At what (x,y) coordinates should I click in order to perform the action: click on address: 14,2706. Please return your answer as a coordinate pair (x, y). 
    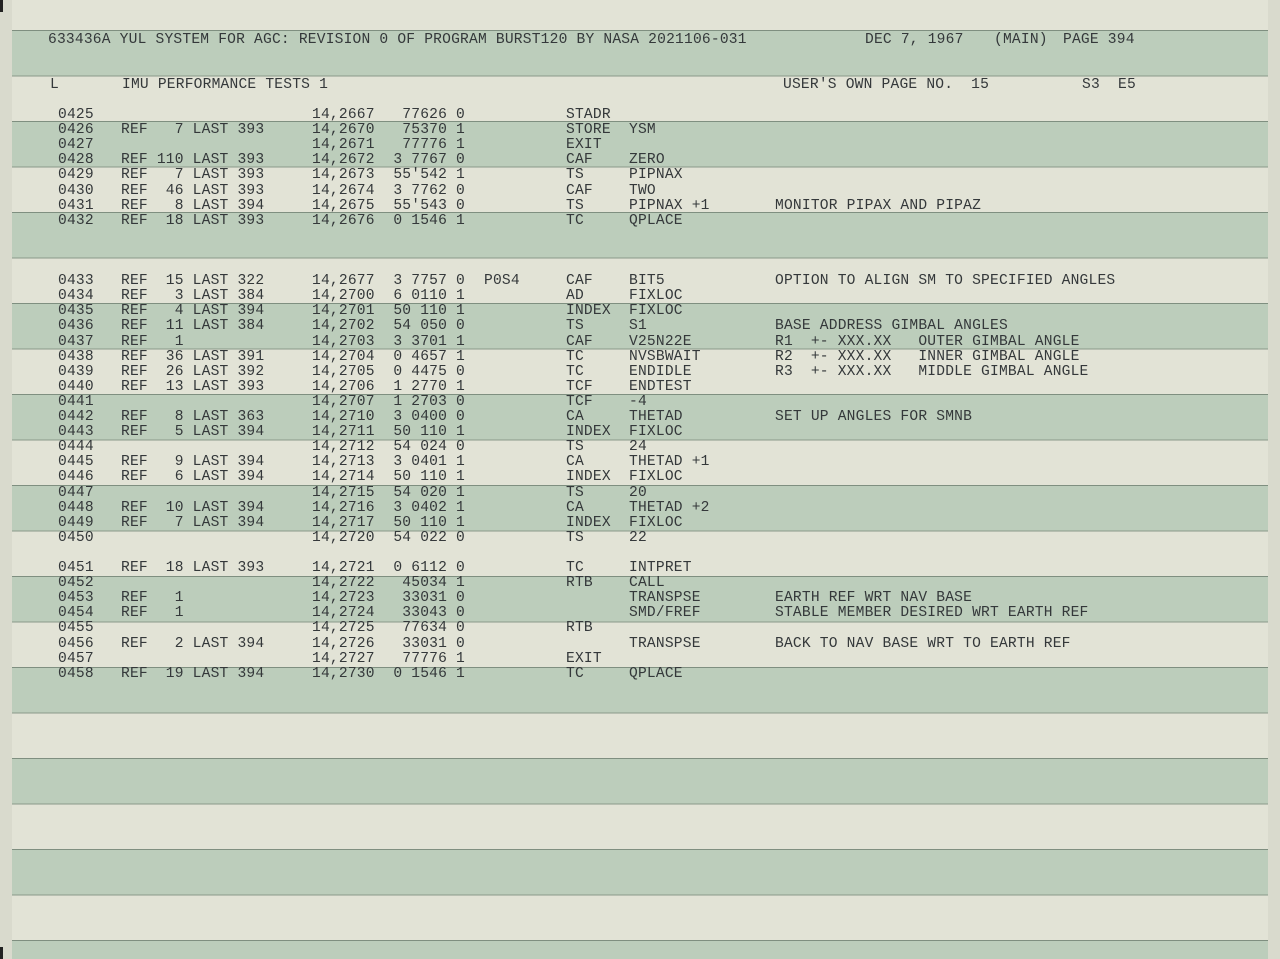
    Looking at the image, I should click on (343, 386).